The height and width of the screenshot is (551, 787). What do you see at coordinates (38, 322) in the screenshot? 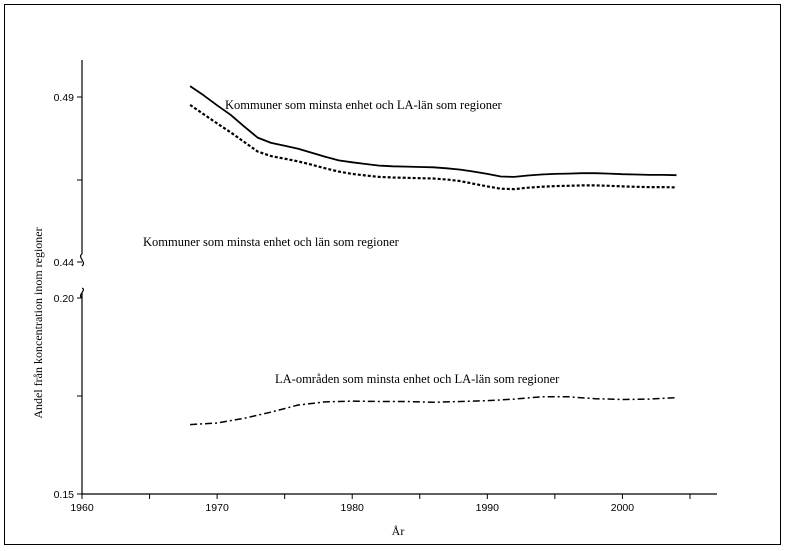
I see `y-axis-title: Andel från koncentration inom regioner` at bounding box center [38, 322].